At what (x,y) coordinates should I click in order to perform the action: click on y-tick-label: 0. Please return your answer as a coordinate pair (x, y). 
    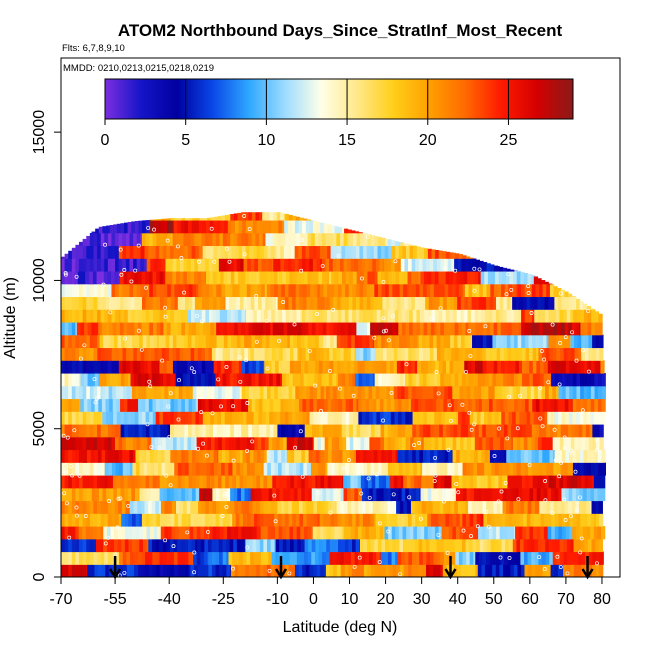
    Looking at the image, I should click on (39, 576).